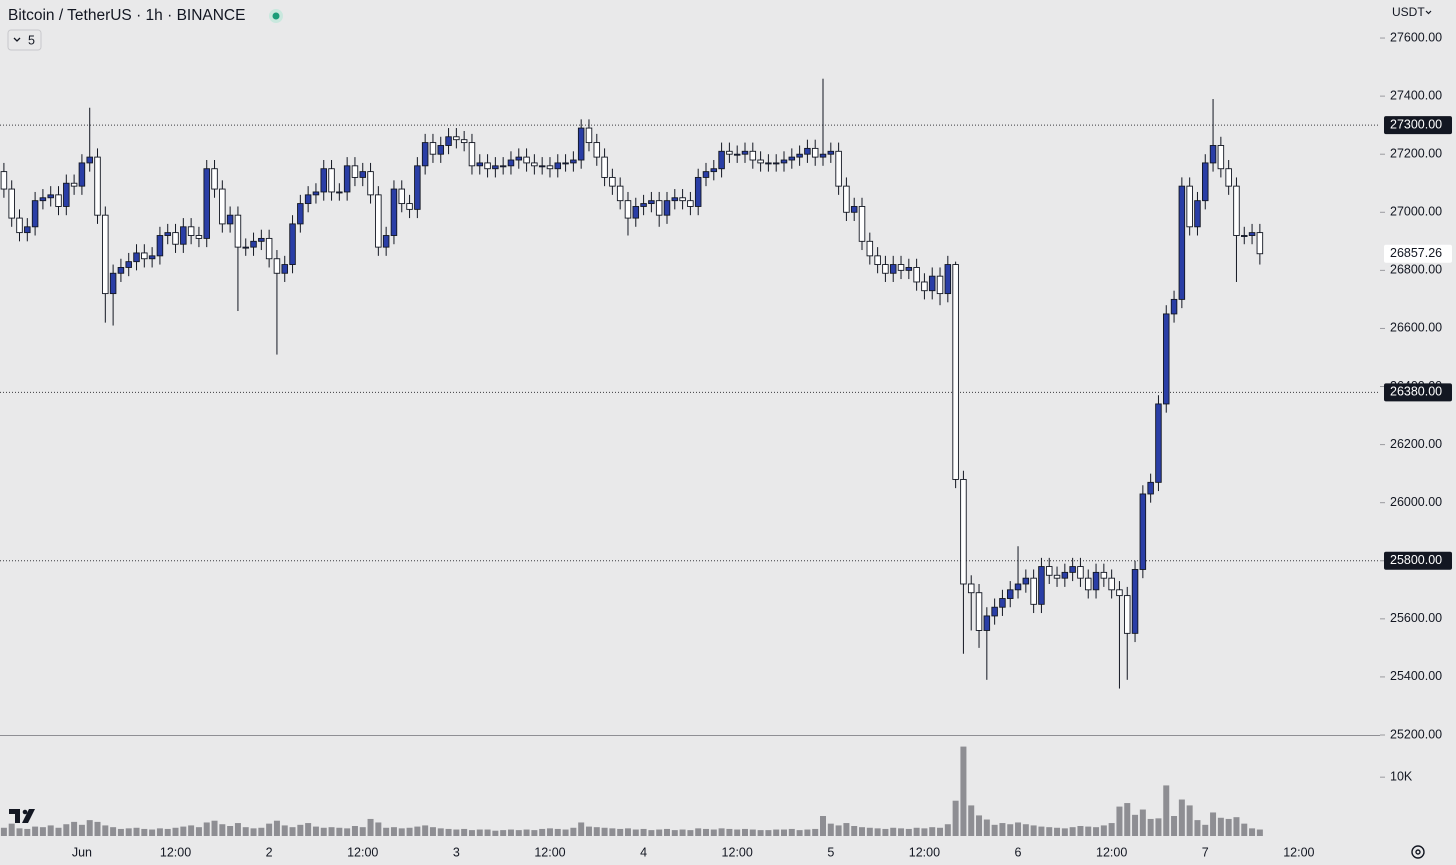 Image resolution: width=1456 pixels, height=865 pixels. Describe the element at coordinates (126, 15) in the screenshot. I see `symbol-title: Bitcoin / TetherUS · 1h · BINANCE` at that location.